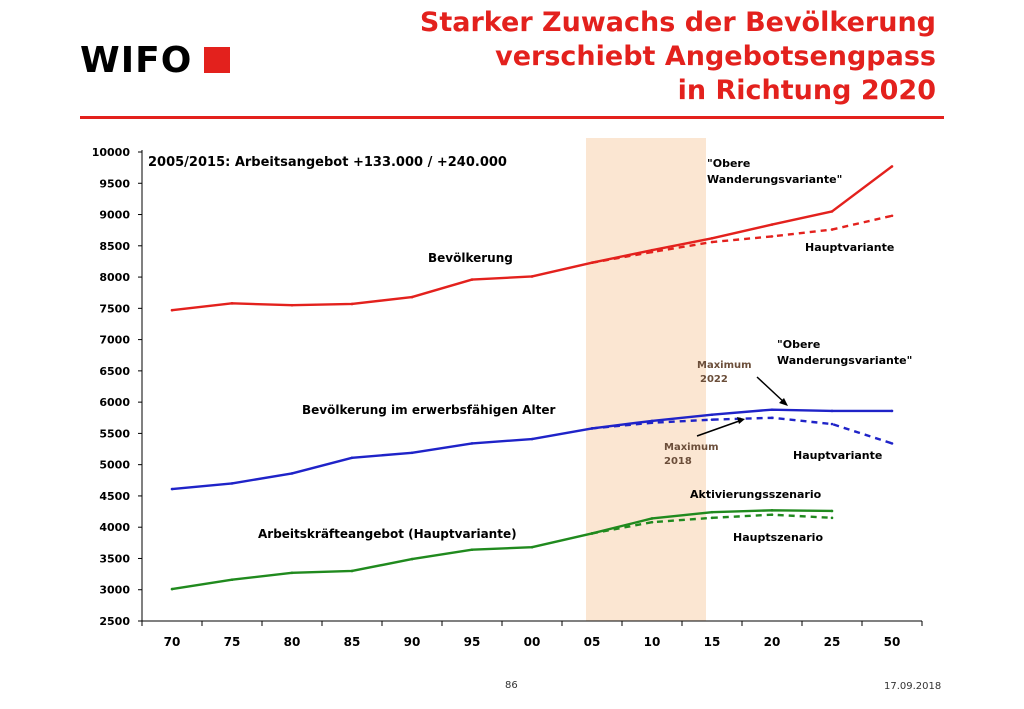 This screenshot has height=709, width=1024. Describe the element at coordinates (772, 642) in the screenshot. I see `x-tick-label: 20` at that location.